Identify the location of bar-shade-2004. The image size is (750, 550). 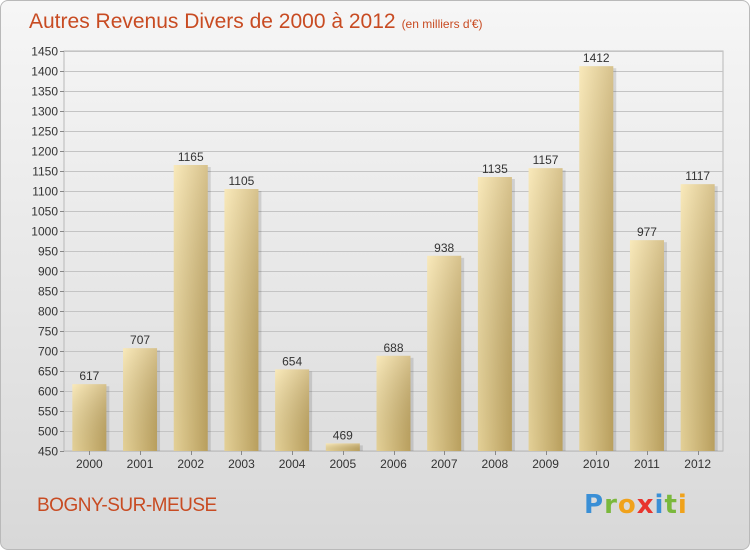
(292, 410).